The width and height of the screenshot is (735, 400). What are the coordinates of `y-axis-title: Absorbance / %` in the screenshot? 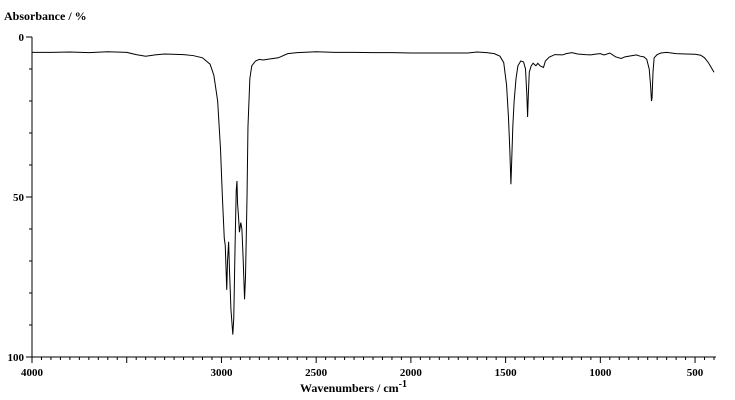 It's located at (45, 16).